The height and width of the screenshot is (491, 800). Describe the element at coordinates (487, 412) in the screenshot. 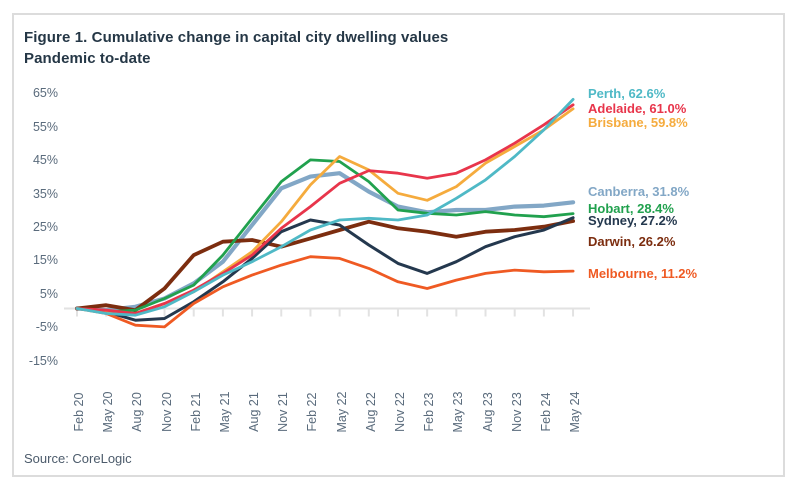

I see `x-axis-tick-label: Aug 23` at that location.